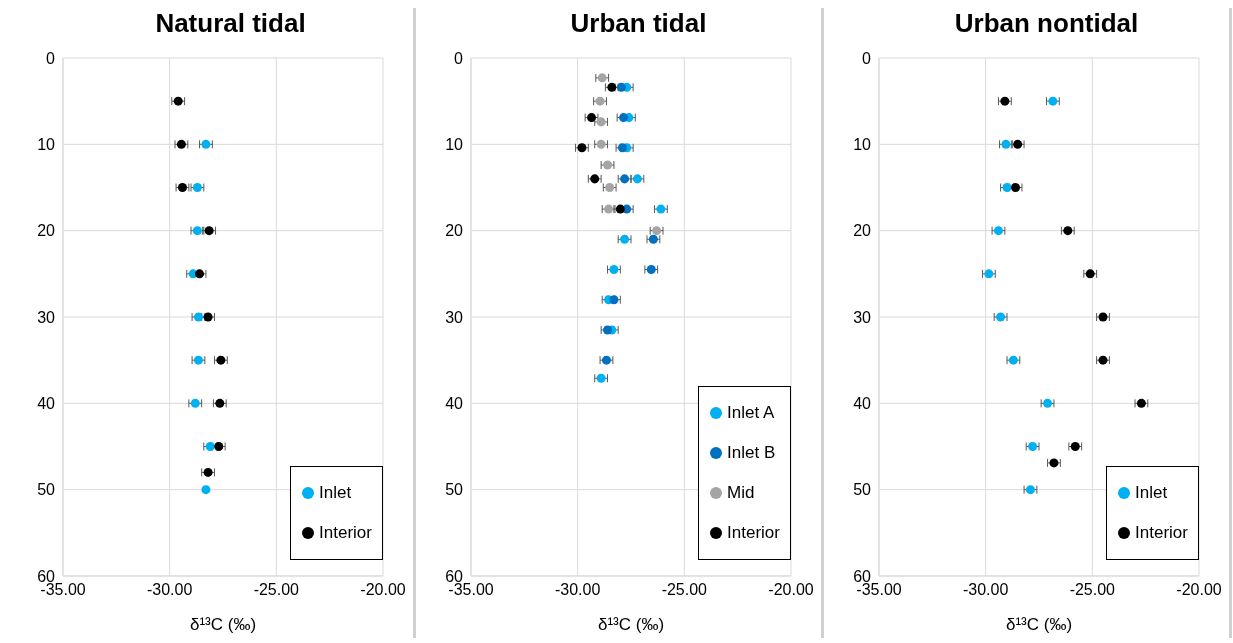 The width and height of the screenshot is (1233, 643). Describe the element at coordinates (638, 24) in the screenshot. I see `chart-title: Urban tidal` at that location.